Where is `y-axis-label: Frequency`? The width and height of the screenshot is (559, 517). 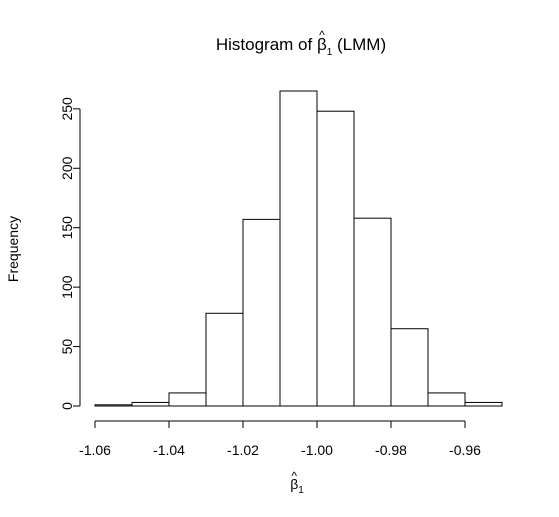 y-axis-label: Frequency is located at coordinates (13, 249).